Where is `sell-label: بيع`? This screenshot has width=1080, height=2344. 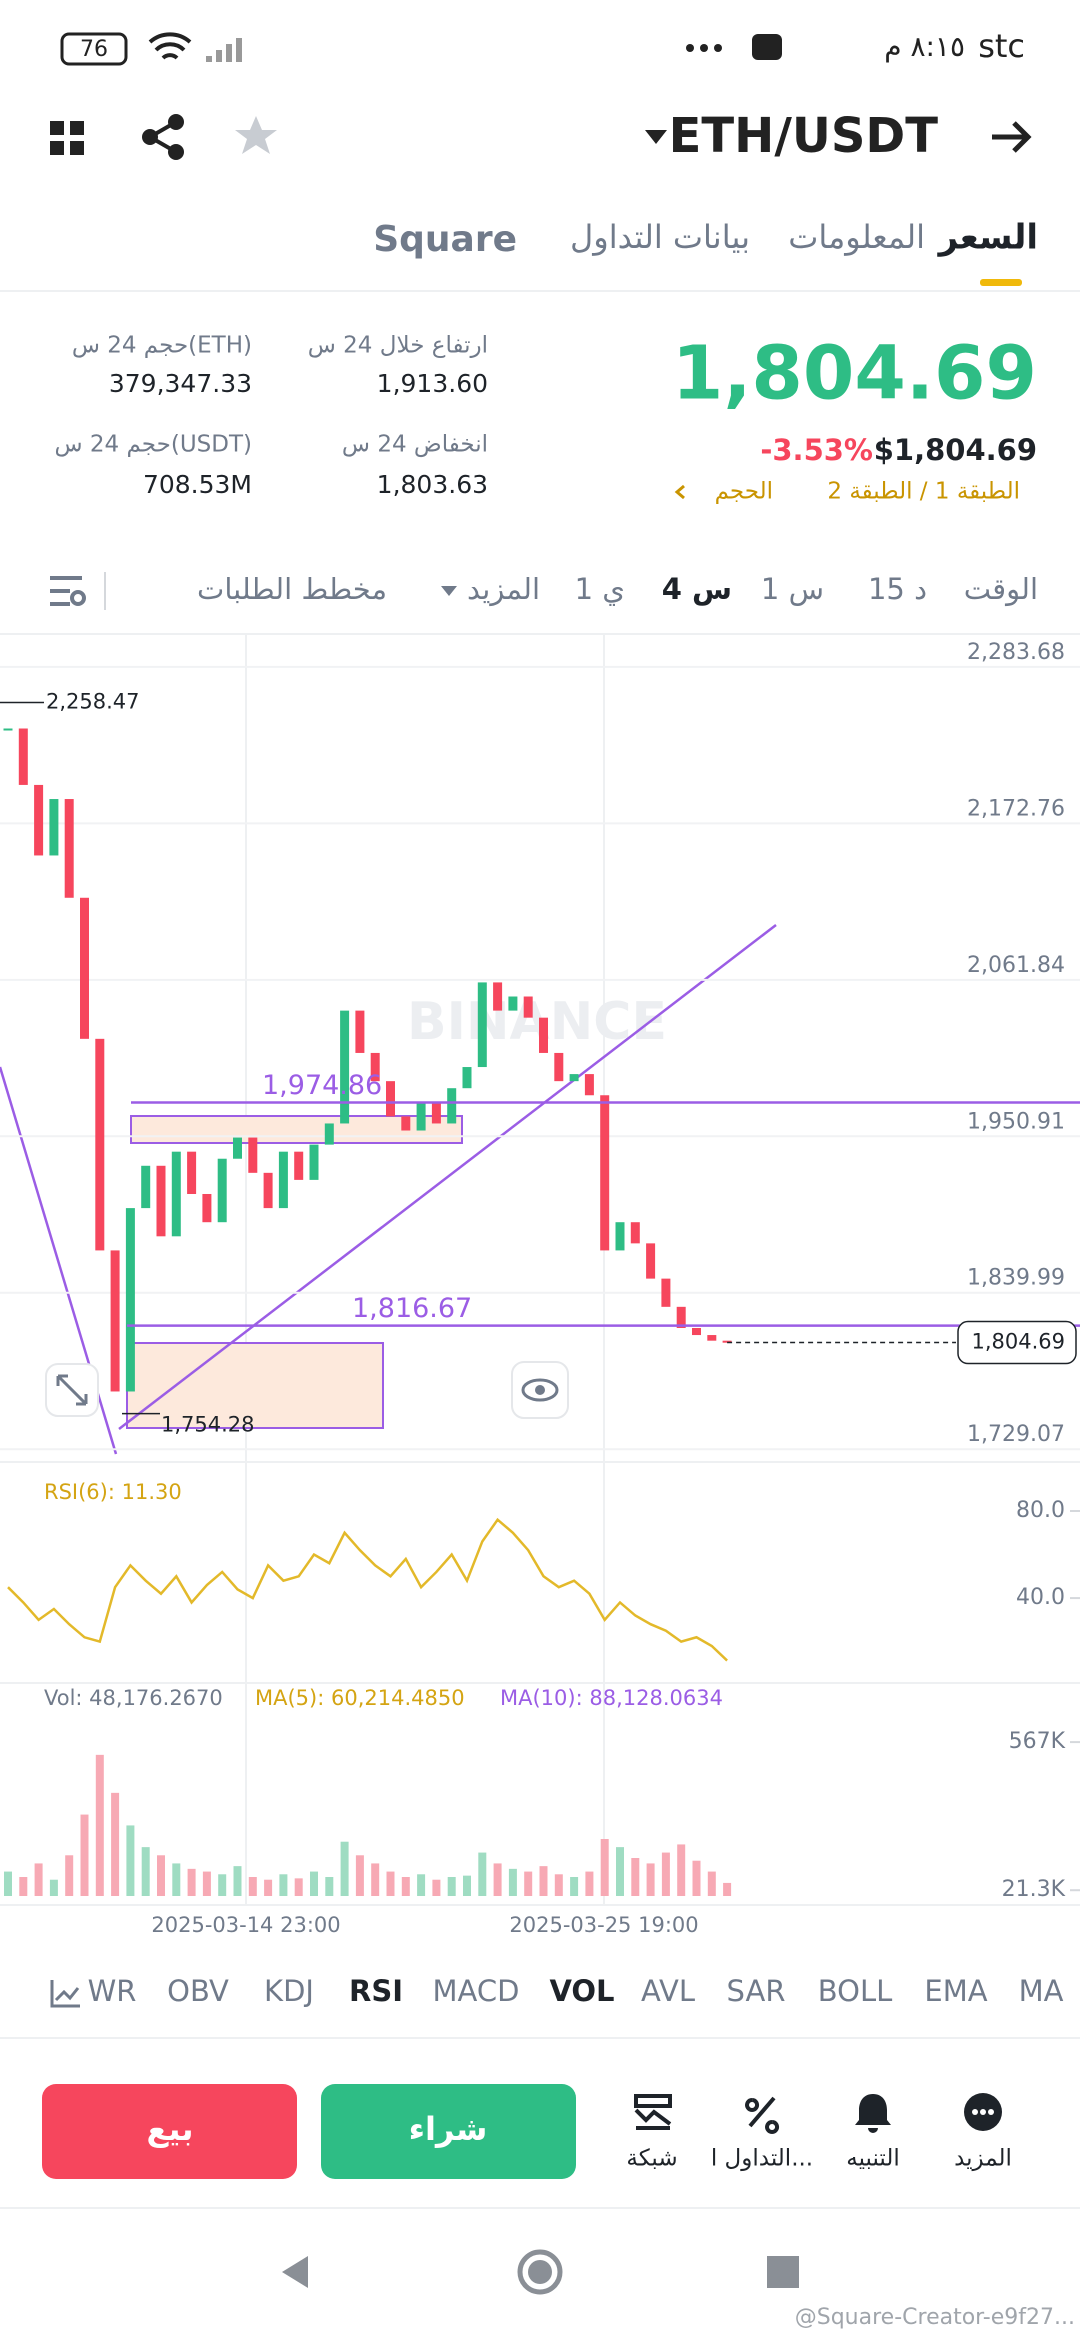 sell-label: بيع is located at coordinates (170, 2129).